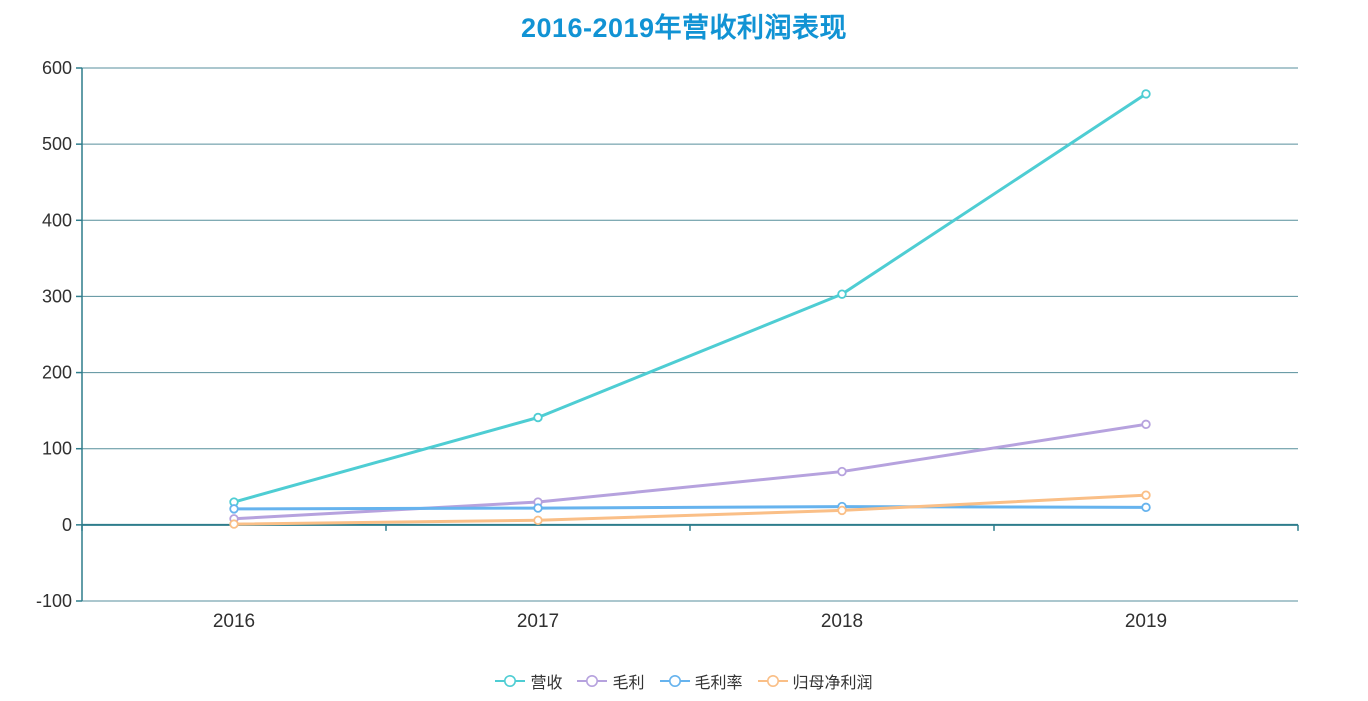  Describe the element at coordinates (628, 683) in the screenshot. I see `legend-label: 毛利` at that location.